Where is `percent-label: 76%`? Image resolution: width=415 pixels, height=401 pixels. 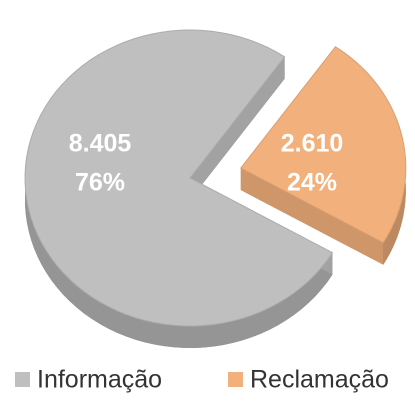
percent-label: 76% is located at coordinates (100, 183).